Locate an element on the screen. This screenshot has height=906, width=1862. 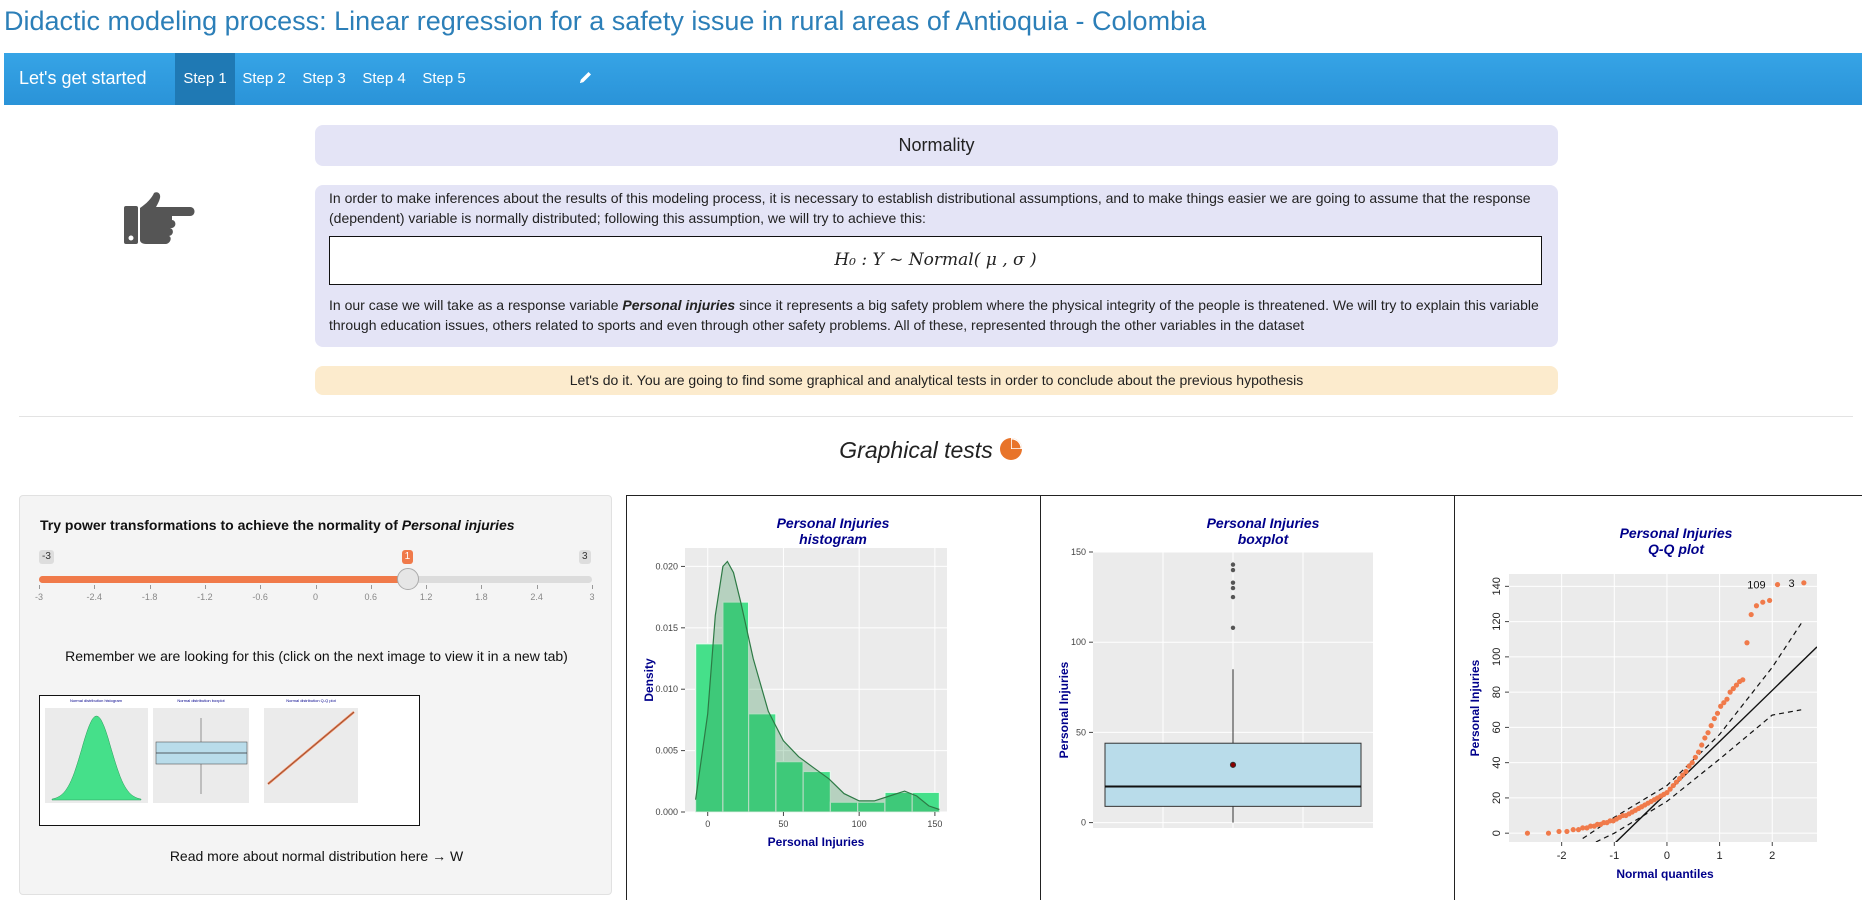
slider-tick-label: 1.8 is located at coordinates (481, 597).